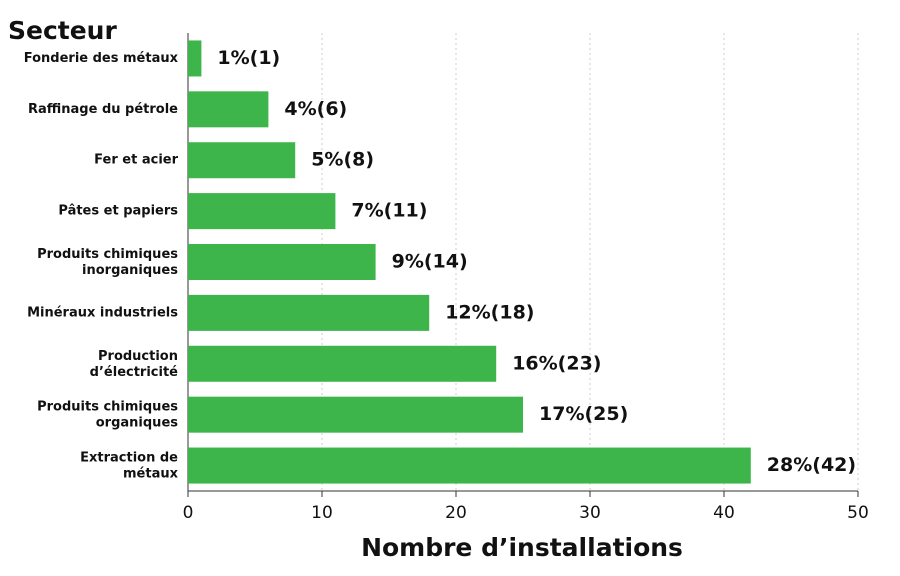 This screenshot has height=576, width=900. I want to click on y-axis-title: Secteur, so click(62, 30).